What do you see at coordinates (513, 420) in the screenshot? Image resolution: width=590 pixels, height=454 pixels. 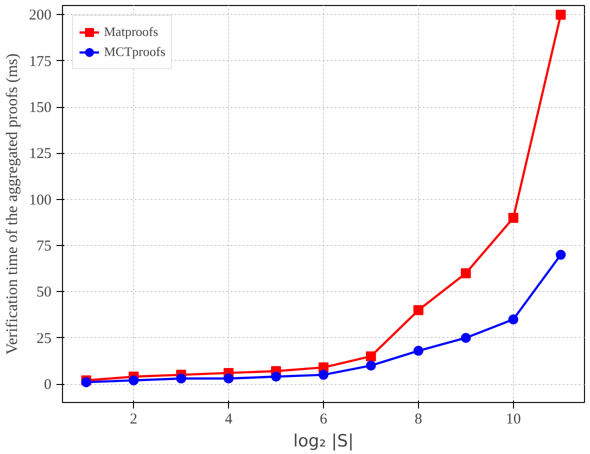 I see `x-tick-label: 10` at bounding box center [513, 420].